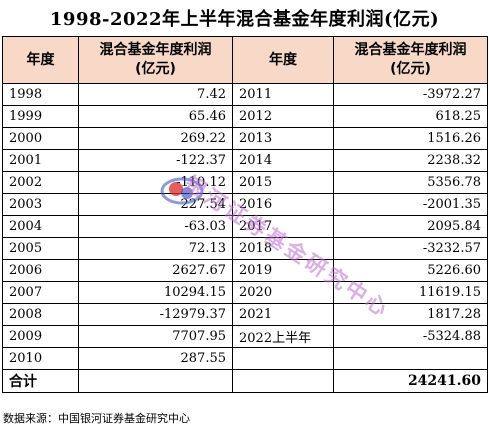  I want to click on header-year-right: 年度, so click(283, 60).